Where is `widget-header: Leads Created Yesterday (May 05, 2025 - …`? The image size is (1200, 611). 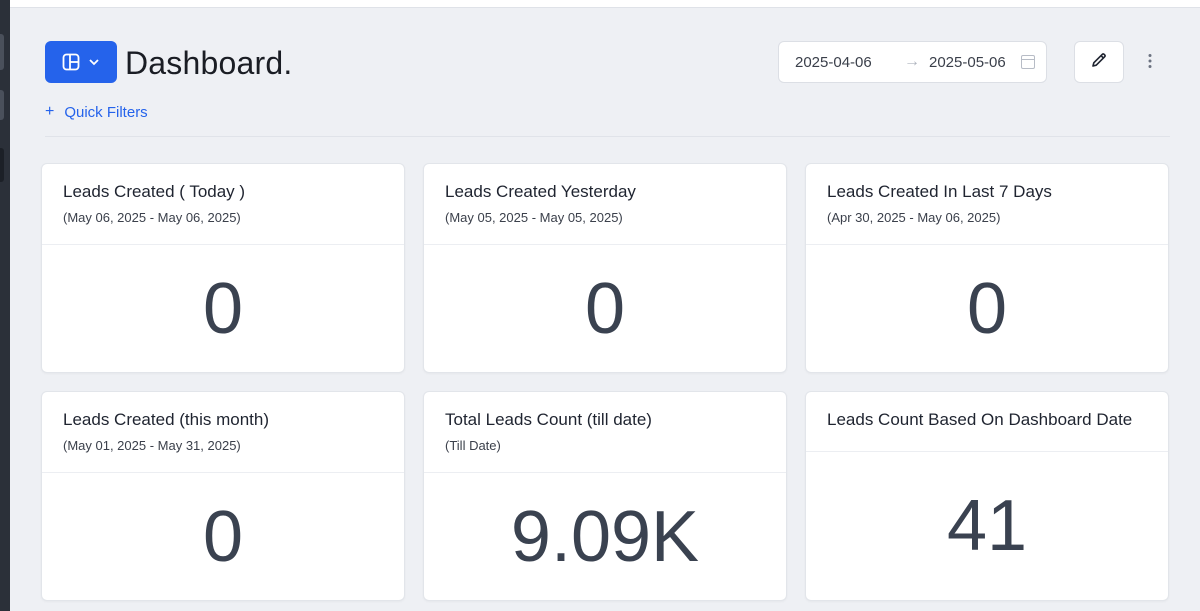 widget-header: Leads Created Yesterday (May 05, 2025 - … is located at coordinates (605, 204).